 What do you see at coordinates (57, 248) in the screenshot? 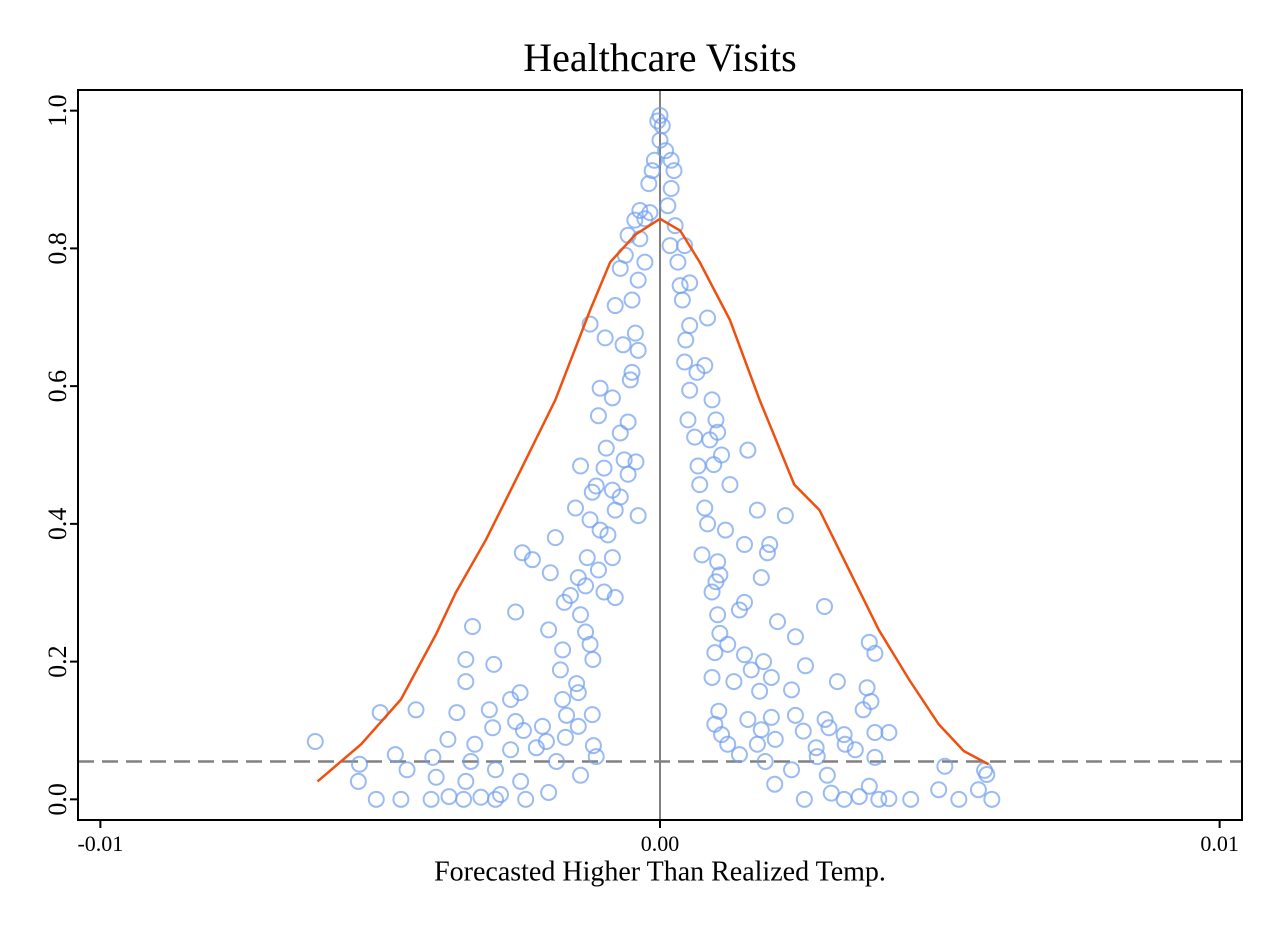
I see `y-tick-label: 0.8` at bounding box center [57, 248].